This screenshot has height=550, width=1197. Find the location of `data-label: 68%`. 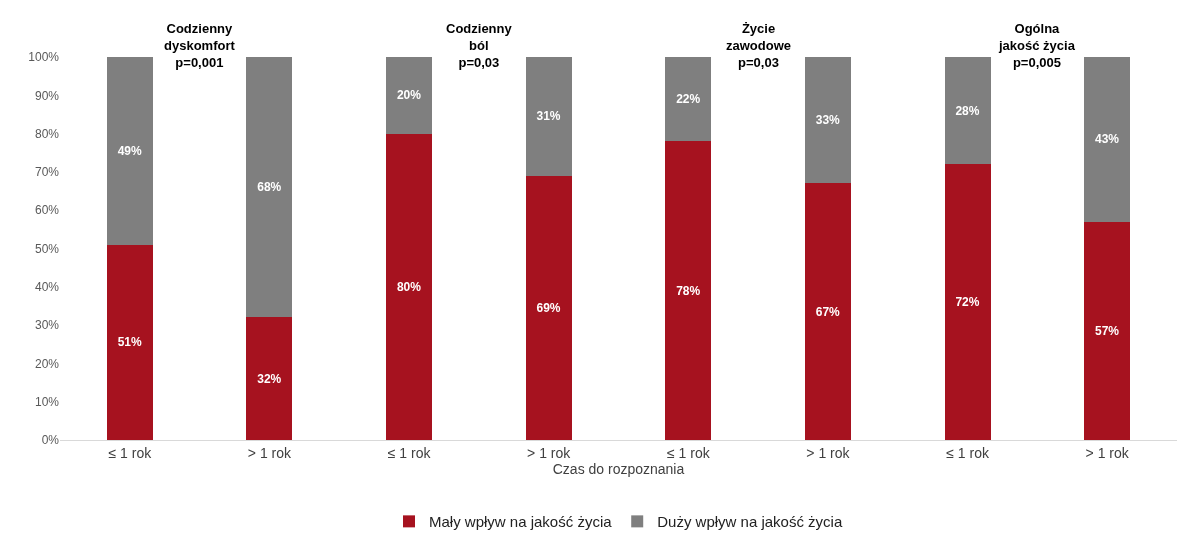

data-label: 68% is located at coordinates (269, 187).